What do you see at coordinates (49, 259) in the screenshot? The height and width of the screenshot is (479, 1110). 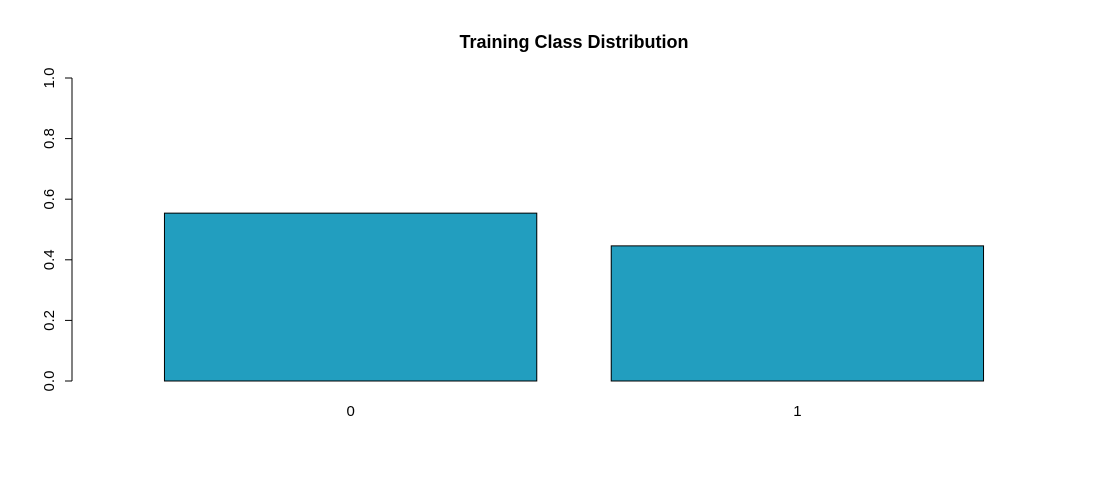 I see `y-tick-label: 0.4` at bounding box center [49, 259].